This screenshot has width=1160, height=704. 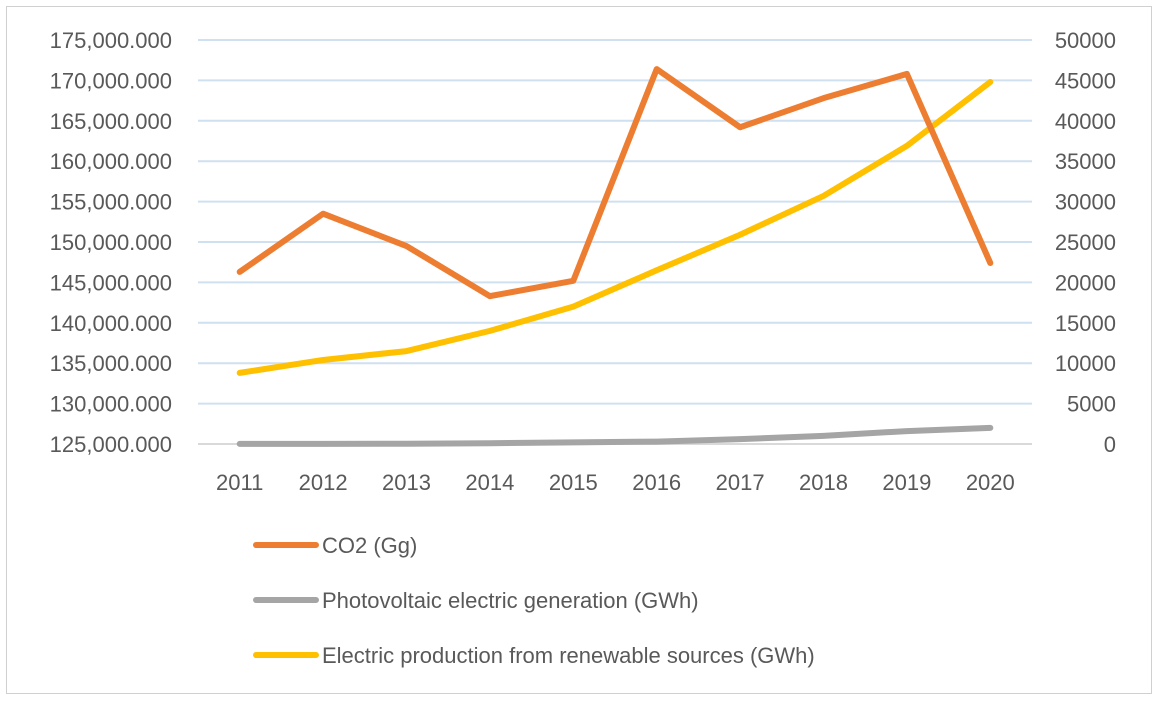 What do you see at coordinates (239, 482) in the screenshot?
I see `x-tick-label: 2011` at bounding box center [239, 482].